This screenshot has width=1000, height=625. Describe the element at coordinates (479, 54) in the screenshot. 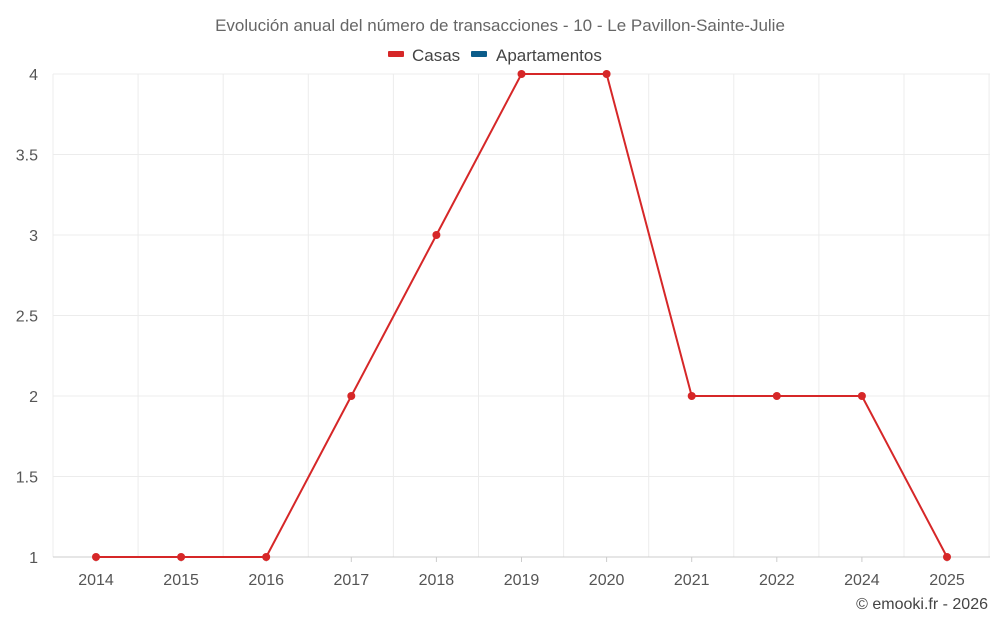

I see `legend-swatch-apartamentos` at that location.